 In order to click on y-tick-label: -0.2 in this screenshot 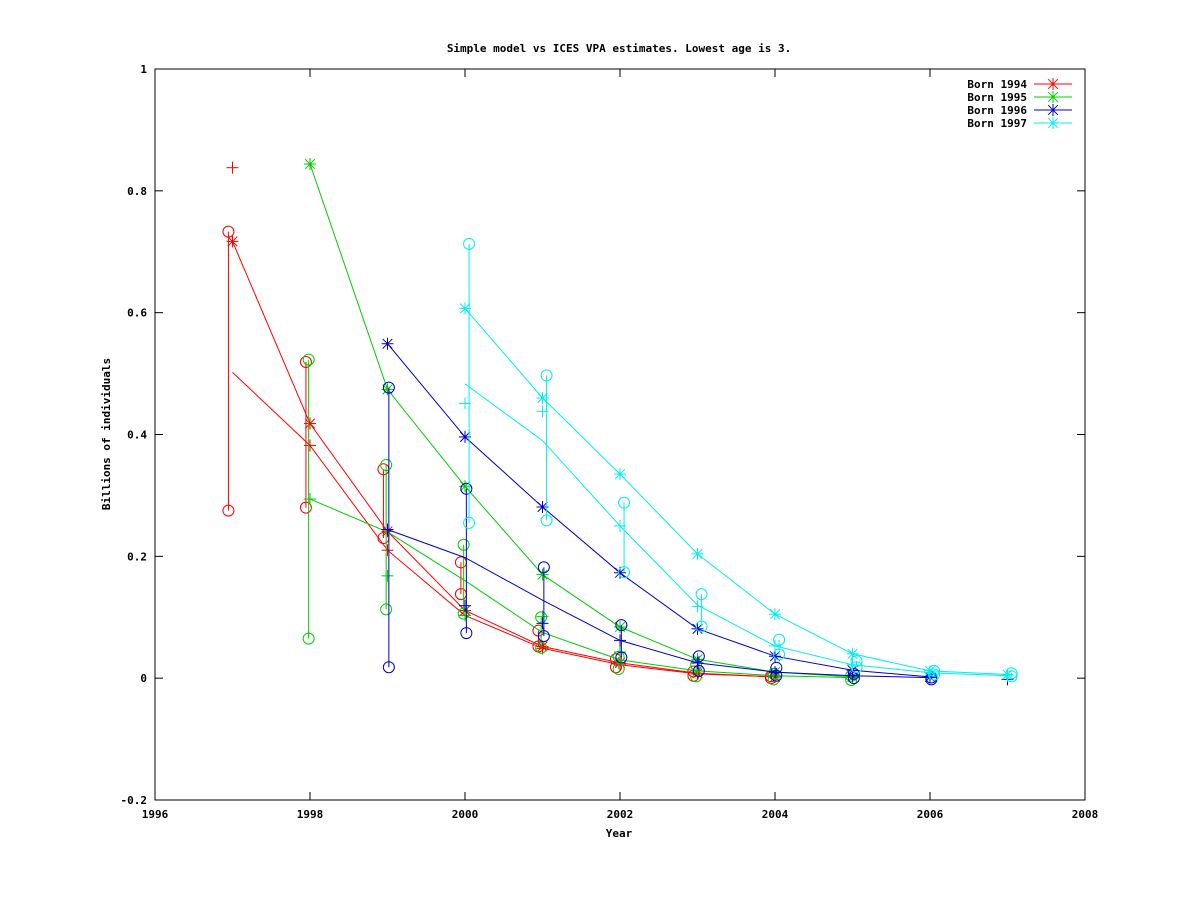, I will do `click(134, 800)`.